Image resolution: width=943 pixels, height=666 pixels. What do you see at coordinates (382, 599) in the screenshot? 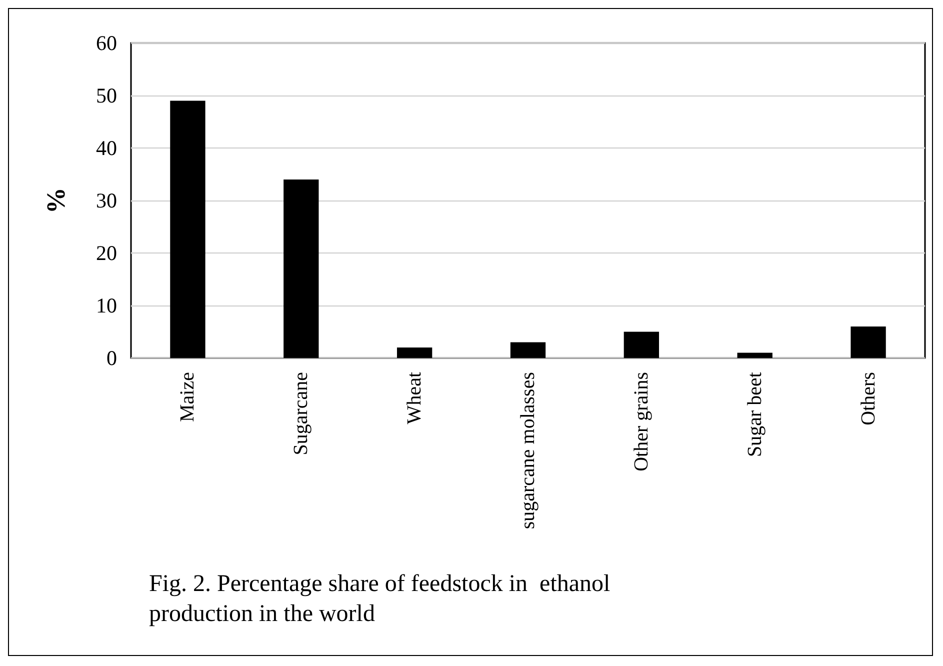
I see `caption: Fig. 2. Percentage share of feedstock in ethanol production in the world` at bounding box center [382, 599].